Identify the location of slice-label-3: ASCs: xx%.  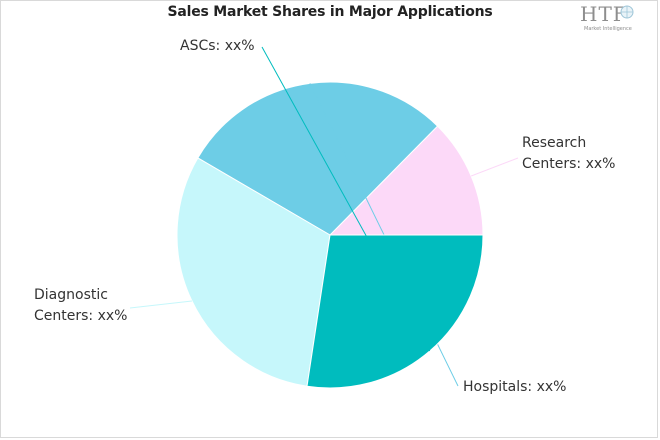
(217, 46).